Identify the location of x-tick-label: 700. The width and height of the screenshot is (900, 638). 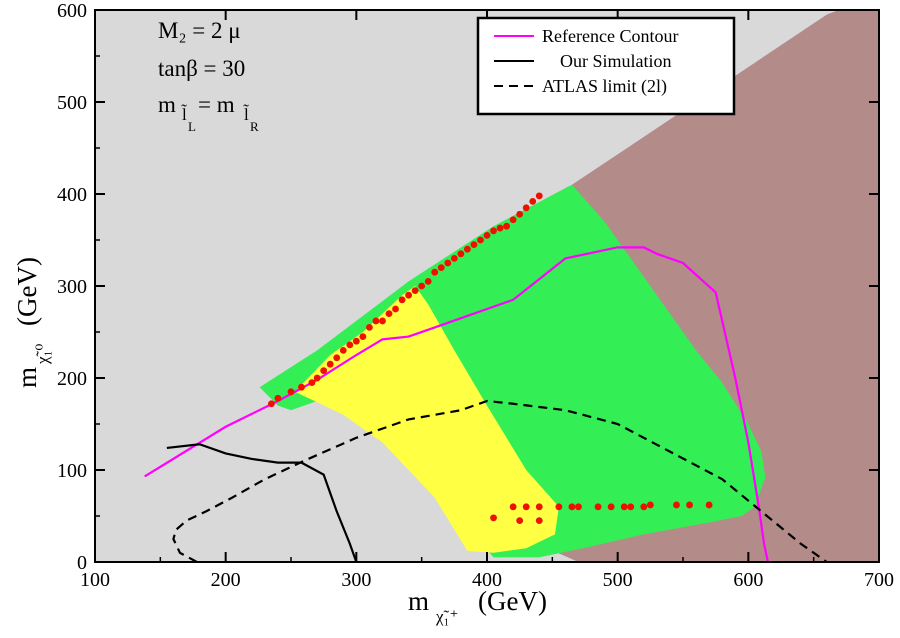
(879, 580).